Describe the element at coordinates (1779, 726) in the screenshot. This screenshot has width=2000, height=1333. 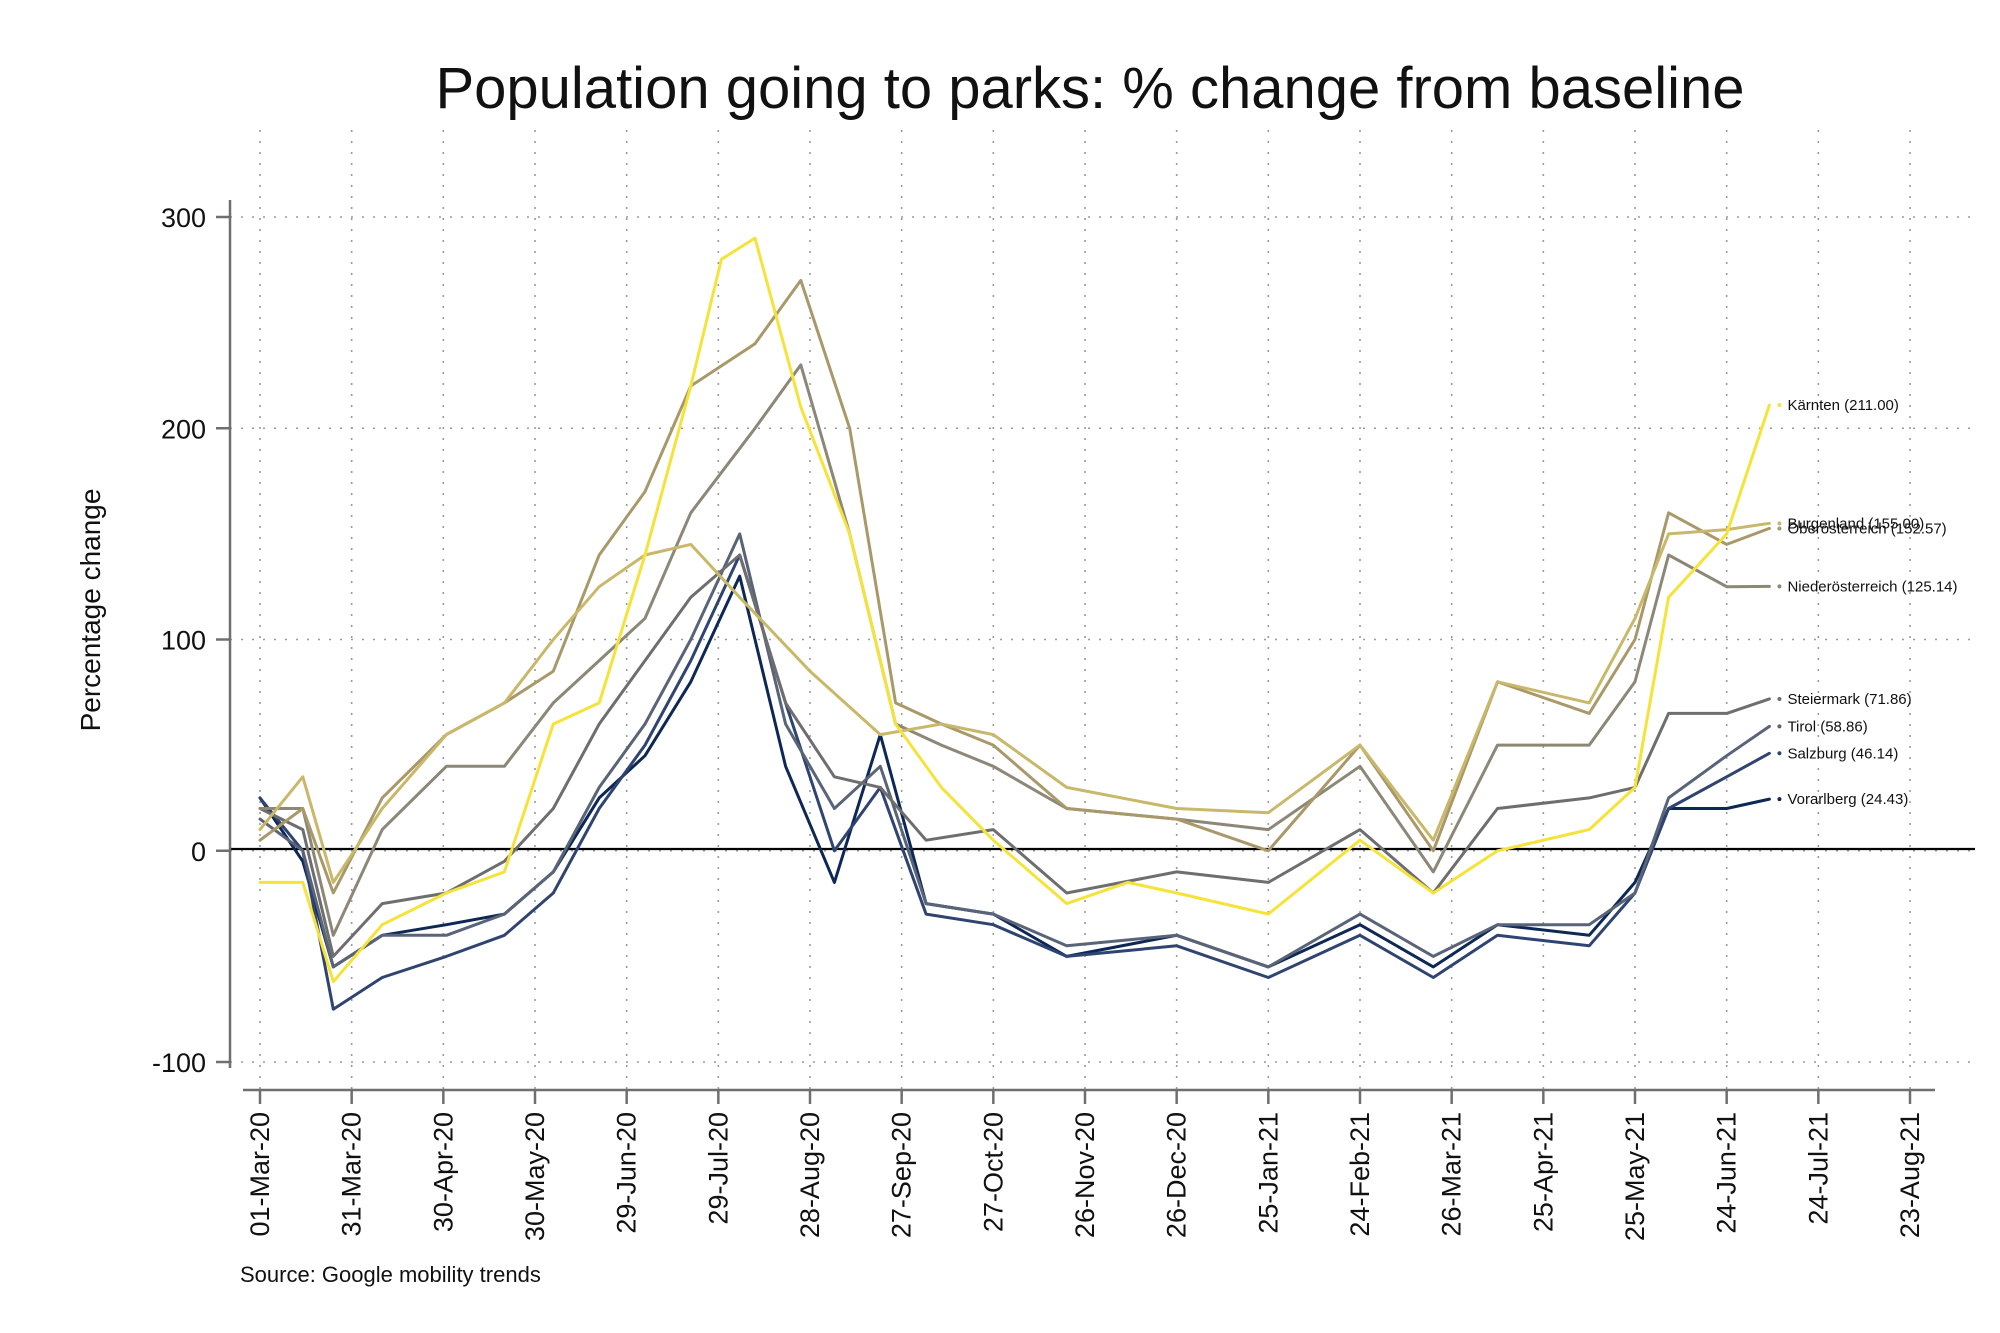
I see `end-marker-tirol` at that location.